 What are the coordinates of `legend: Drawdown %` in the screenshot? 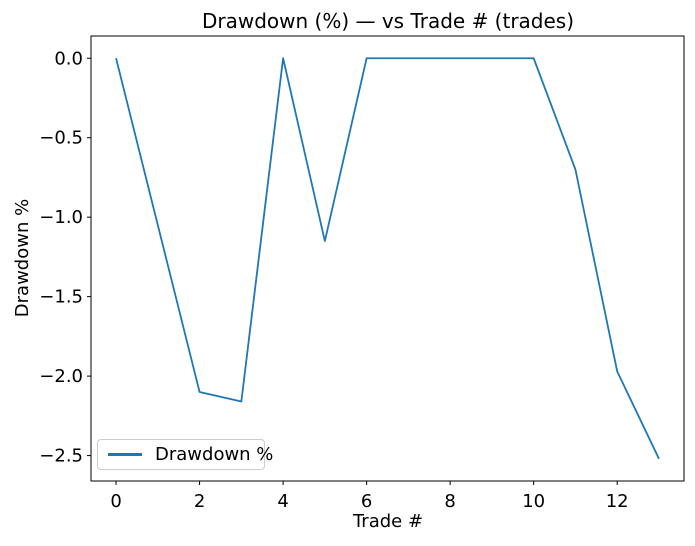 It's located at (185, 454).